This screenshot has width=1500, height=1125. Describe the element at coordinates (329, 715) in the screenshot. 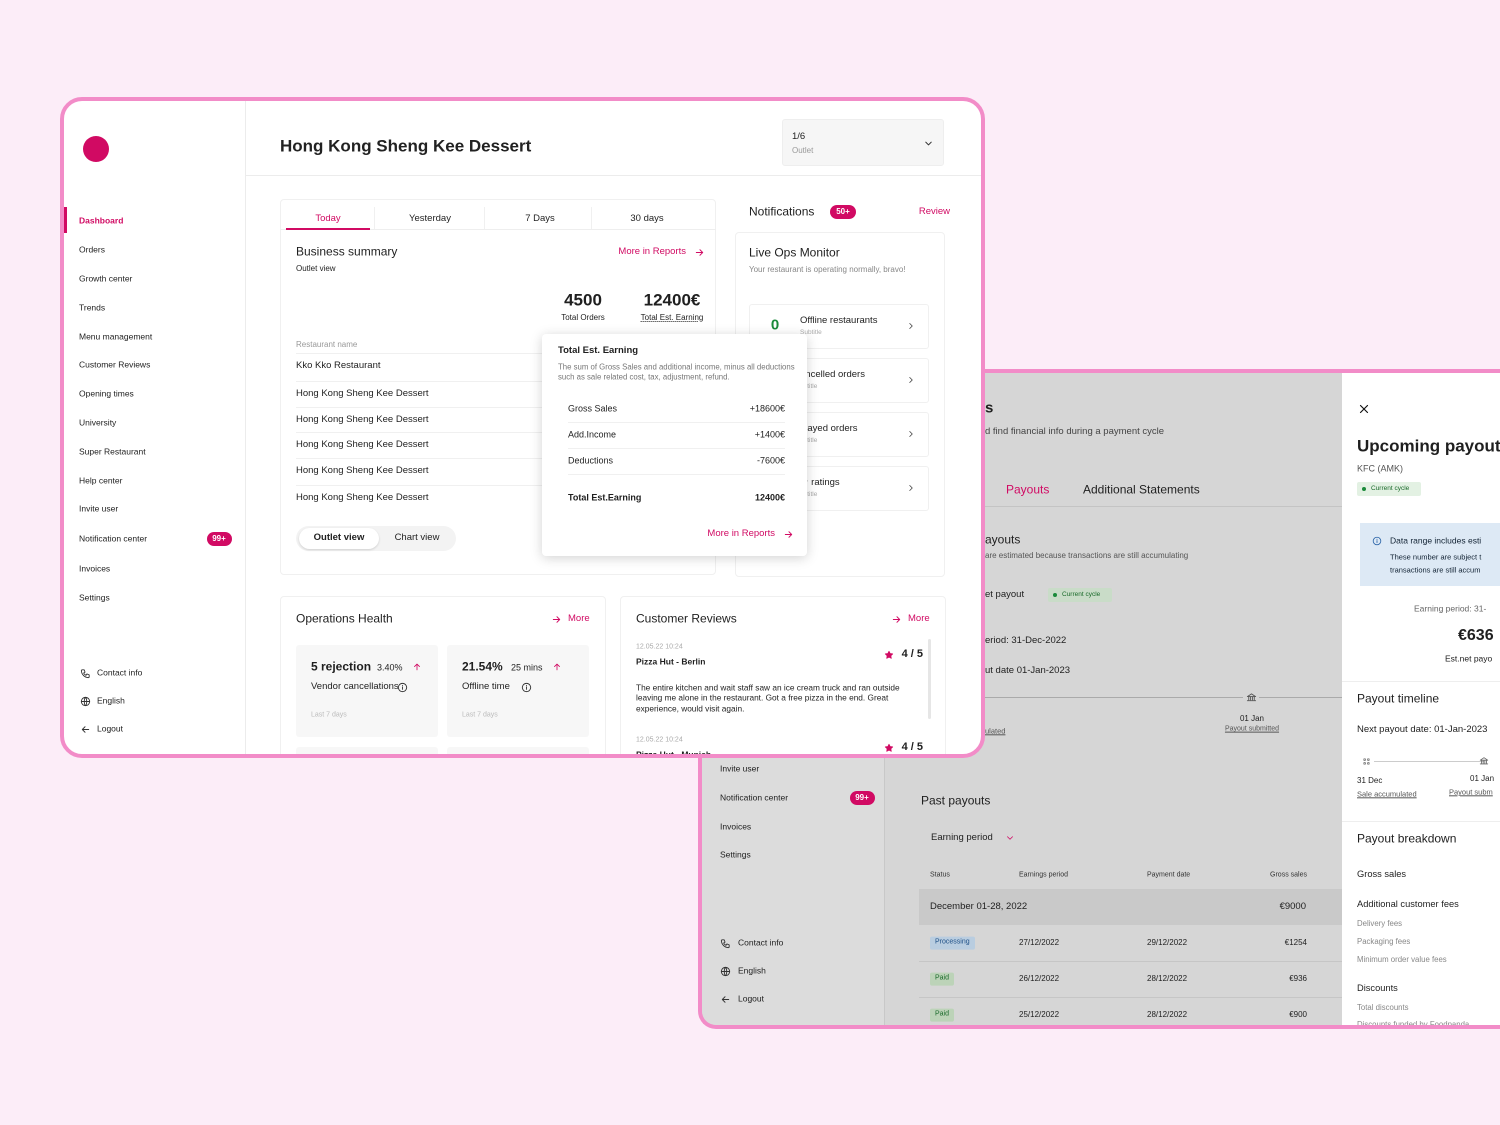

I see `metric-footer: Last 7 days` at that location.